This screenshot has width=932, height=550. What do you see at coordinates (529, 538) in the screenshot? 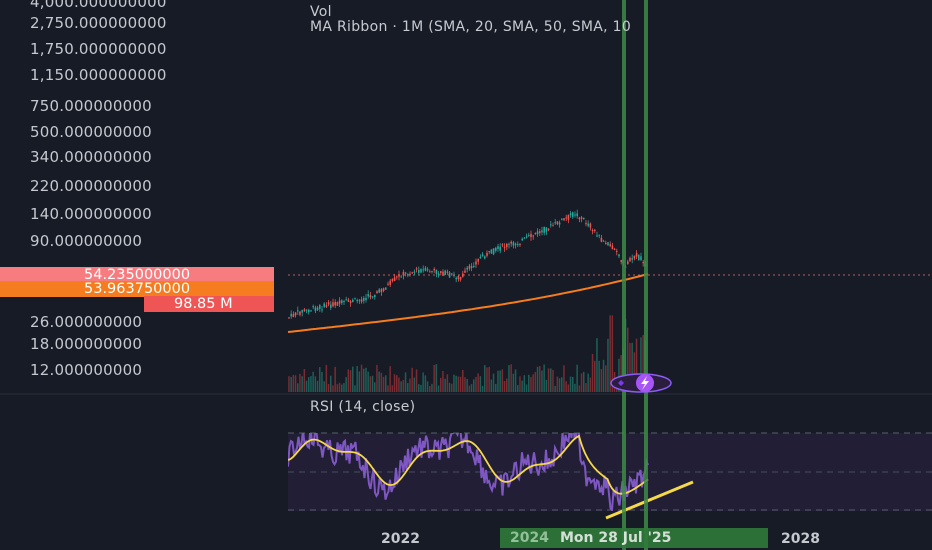
I see `crosshair-date-shadow: 2024` at bounding box center [529, 538].